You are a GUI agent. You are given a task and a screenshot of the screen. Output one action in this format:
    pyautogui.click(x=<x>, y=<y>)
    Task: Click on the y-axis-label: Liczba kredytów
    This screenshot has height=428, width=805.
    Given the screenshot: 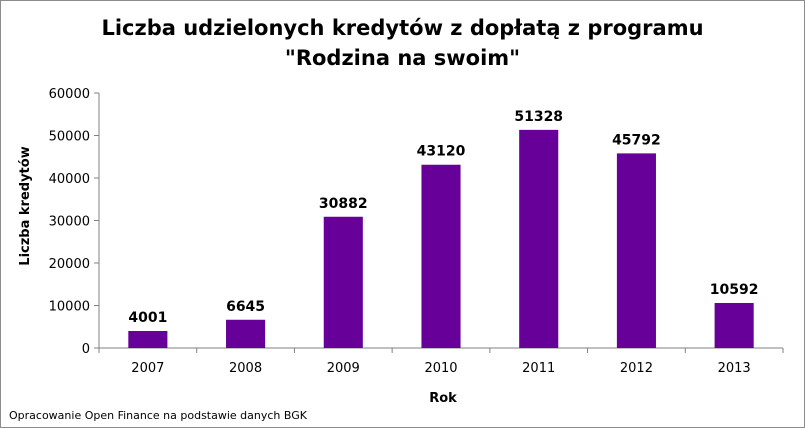 What is the action you would take?
    pyautogui.click(x=25, y=205)
    